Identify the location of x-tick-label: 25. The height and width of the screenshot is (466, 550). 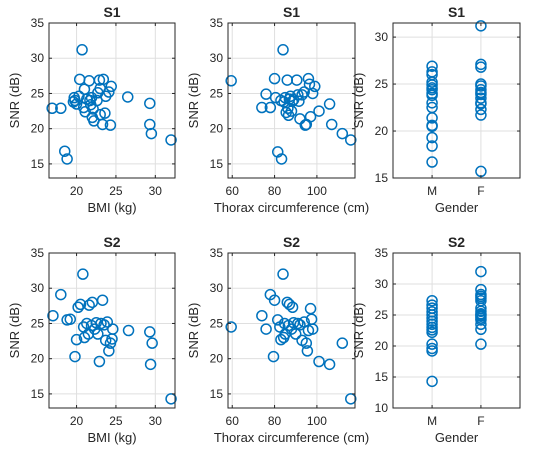
(116, 191).